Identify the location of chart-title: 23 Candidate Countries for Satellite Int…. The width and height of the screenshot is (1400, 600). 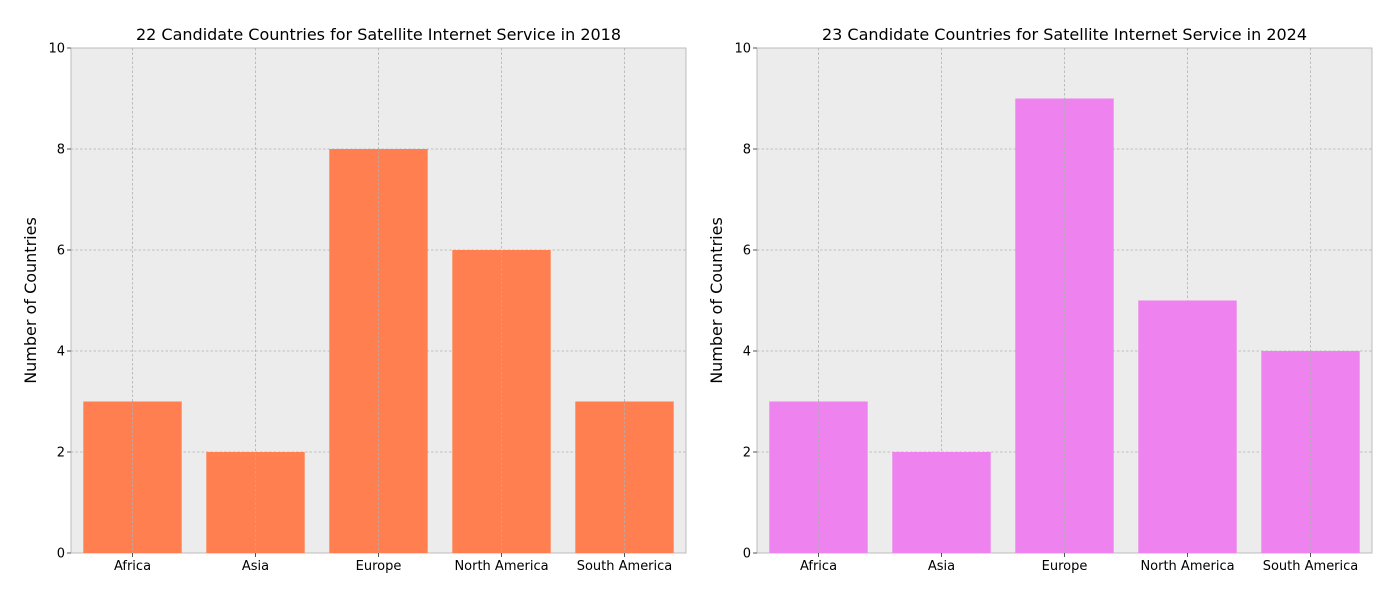
(1064, 34).